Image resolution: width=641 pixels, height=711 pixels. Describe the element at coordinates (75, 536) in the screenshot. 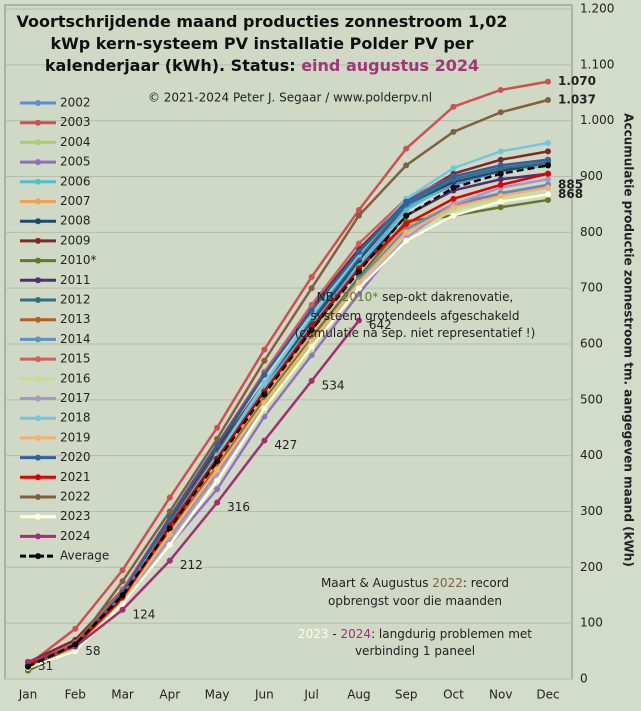

I see `legend-label: 2024` at that location.